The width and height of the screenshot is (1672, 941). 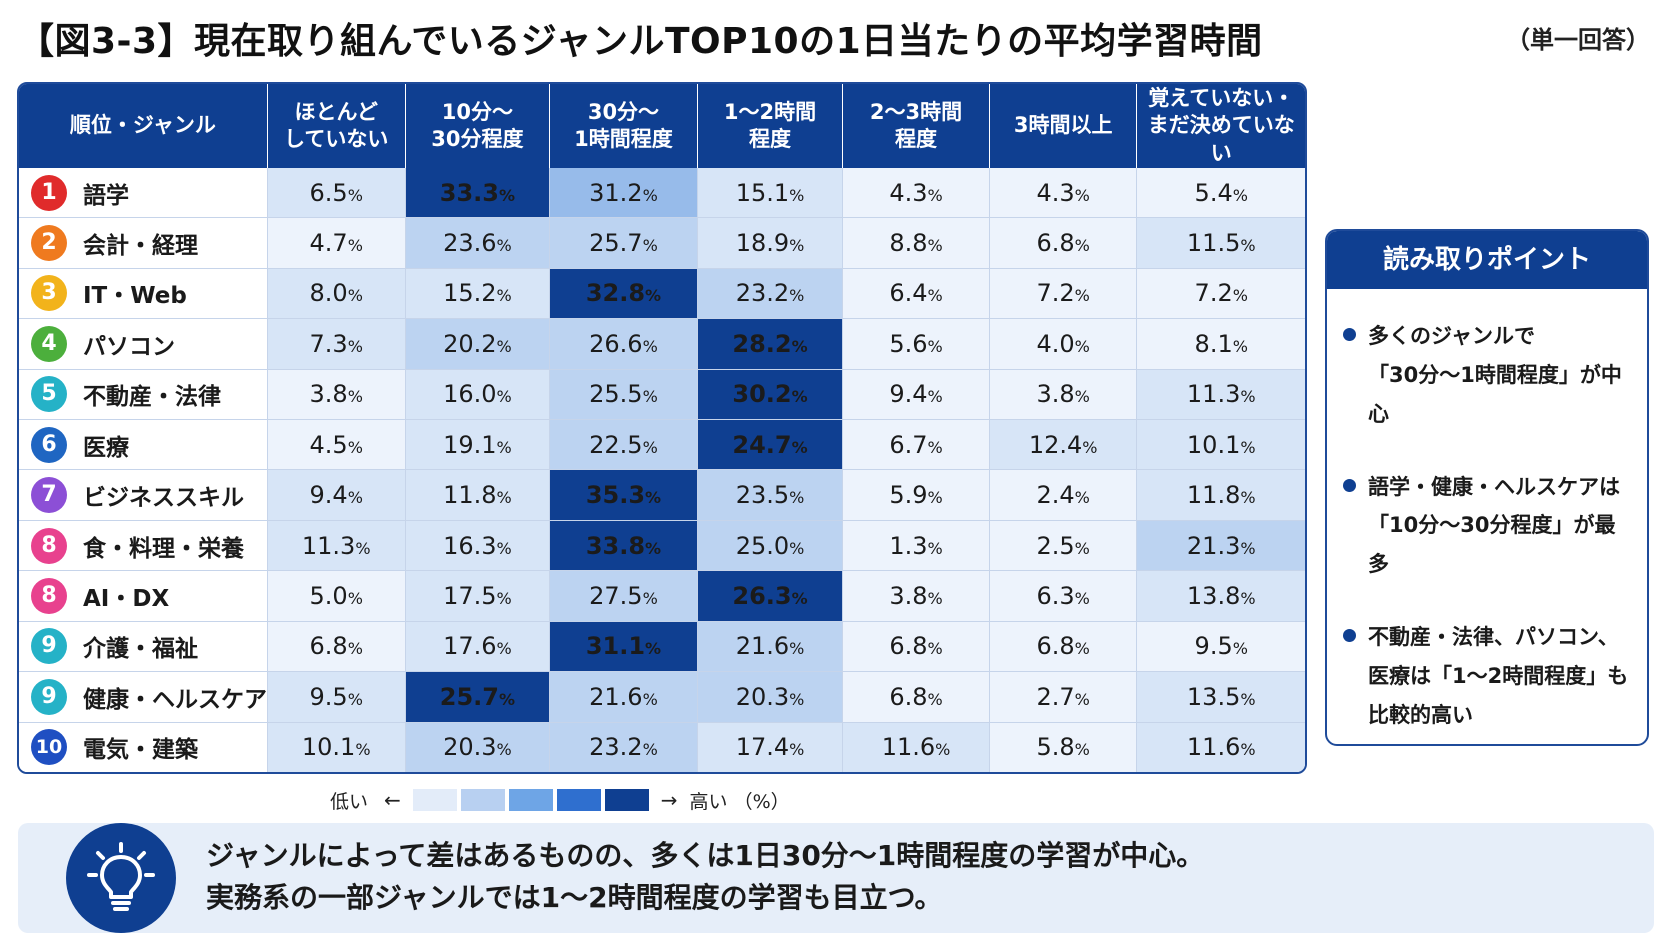 What do you see at coordinates (1578, 40) in the screenshot?
I see `answer-type-note: （単一回答）` at bounding box center [1578, 40].